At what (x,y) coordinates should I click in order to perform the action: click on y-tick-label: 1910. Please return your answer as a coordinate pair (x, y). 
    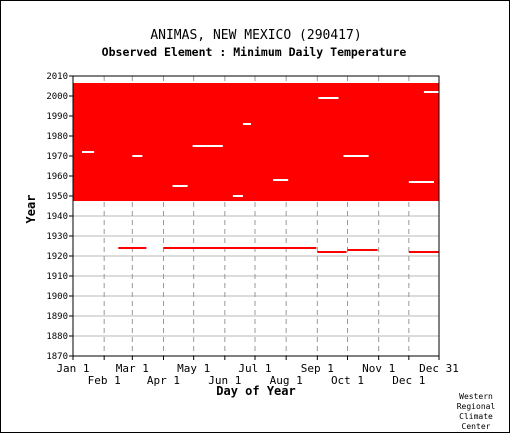
    Looking at the image, I should click on (57, 277).